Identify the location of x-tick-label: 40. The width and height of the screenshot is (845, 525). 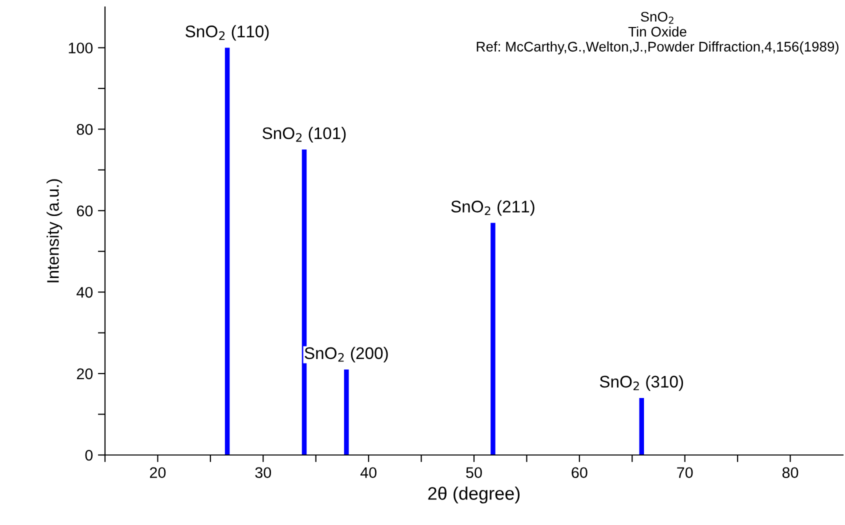
(368, 472).